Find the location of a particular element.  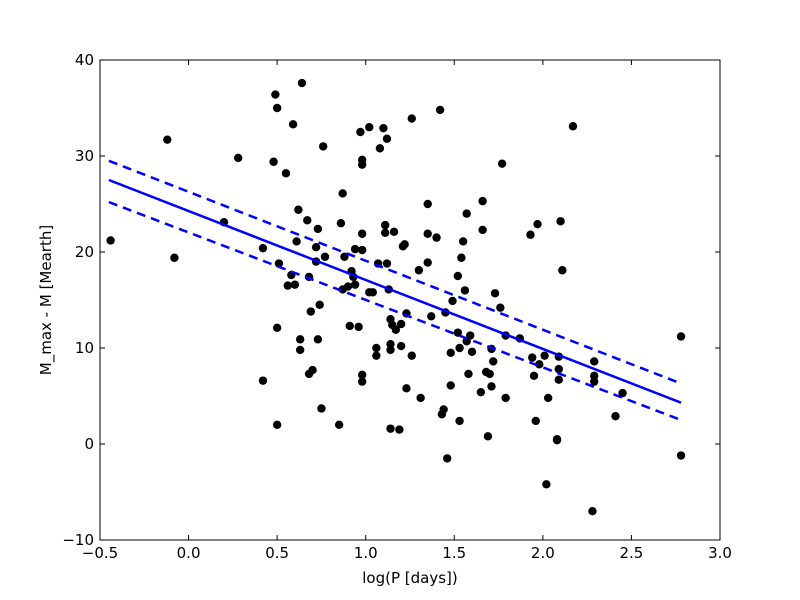

x-tick-label: 3.0 is located at coordinates (720, 553).